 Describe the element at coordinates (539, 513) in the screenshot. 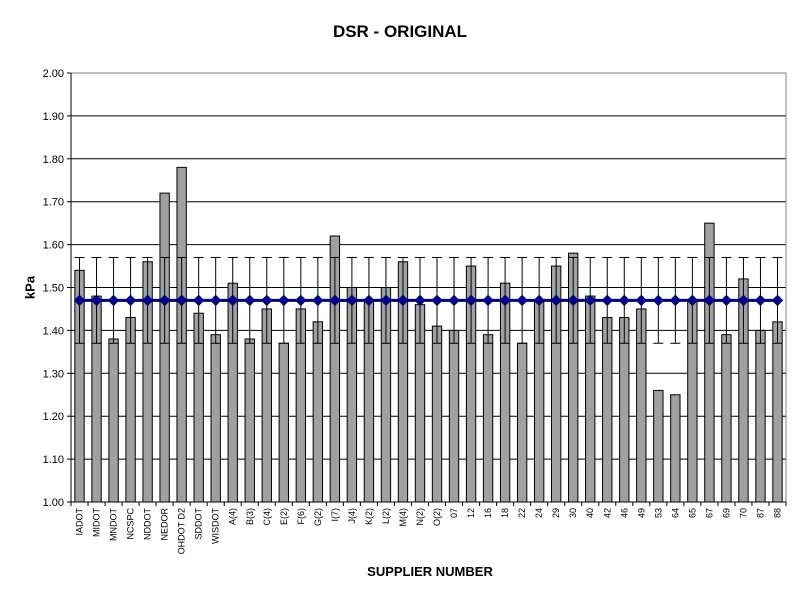

I see `x-tick-label: 24` at that location.